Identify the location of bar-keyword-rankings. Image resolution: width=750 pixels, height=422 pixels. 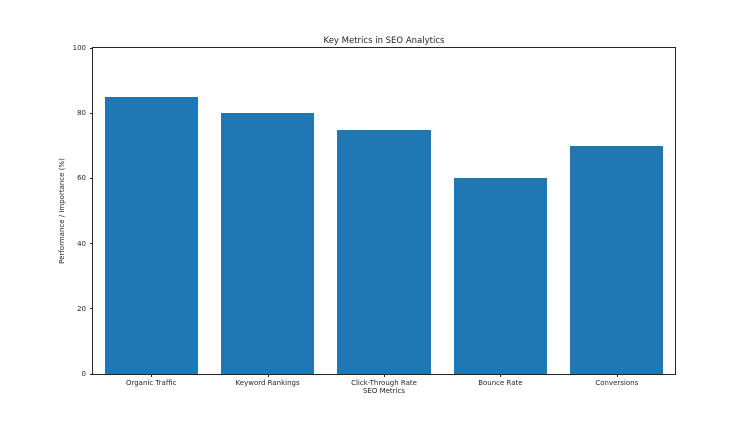
(268, 243).